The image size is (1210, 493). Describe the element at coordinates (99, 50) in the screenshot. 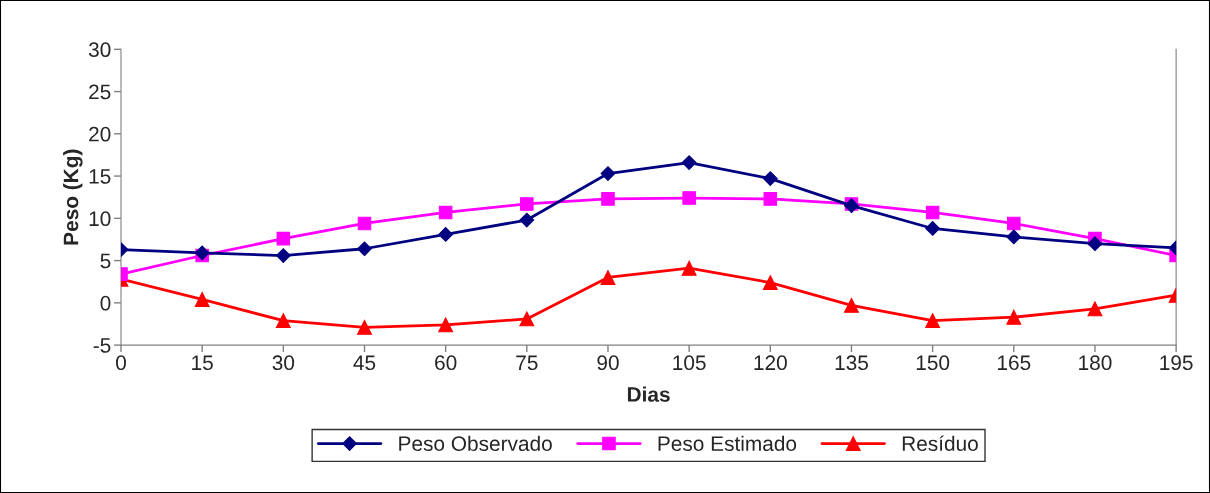

I see `y-tick-label: 30` at that location.